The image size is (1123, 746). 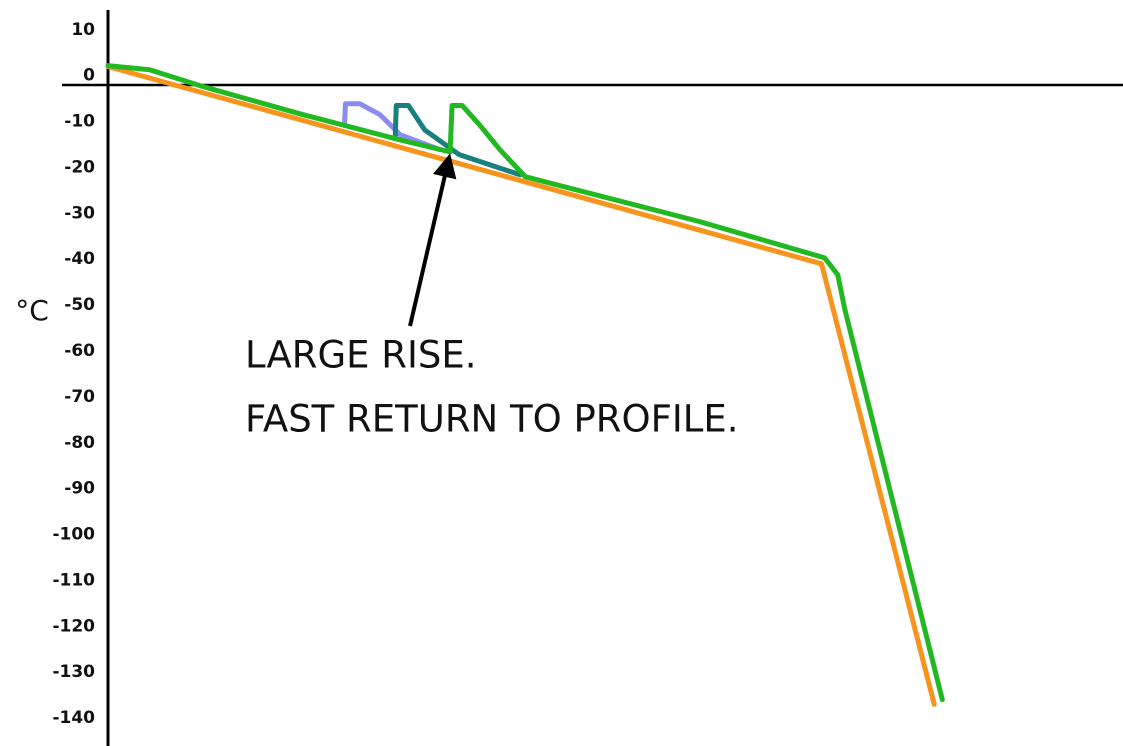 I want to click on y-tick-label: -20, so click(x=79, y=167).